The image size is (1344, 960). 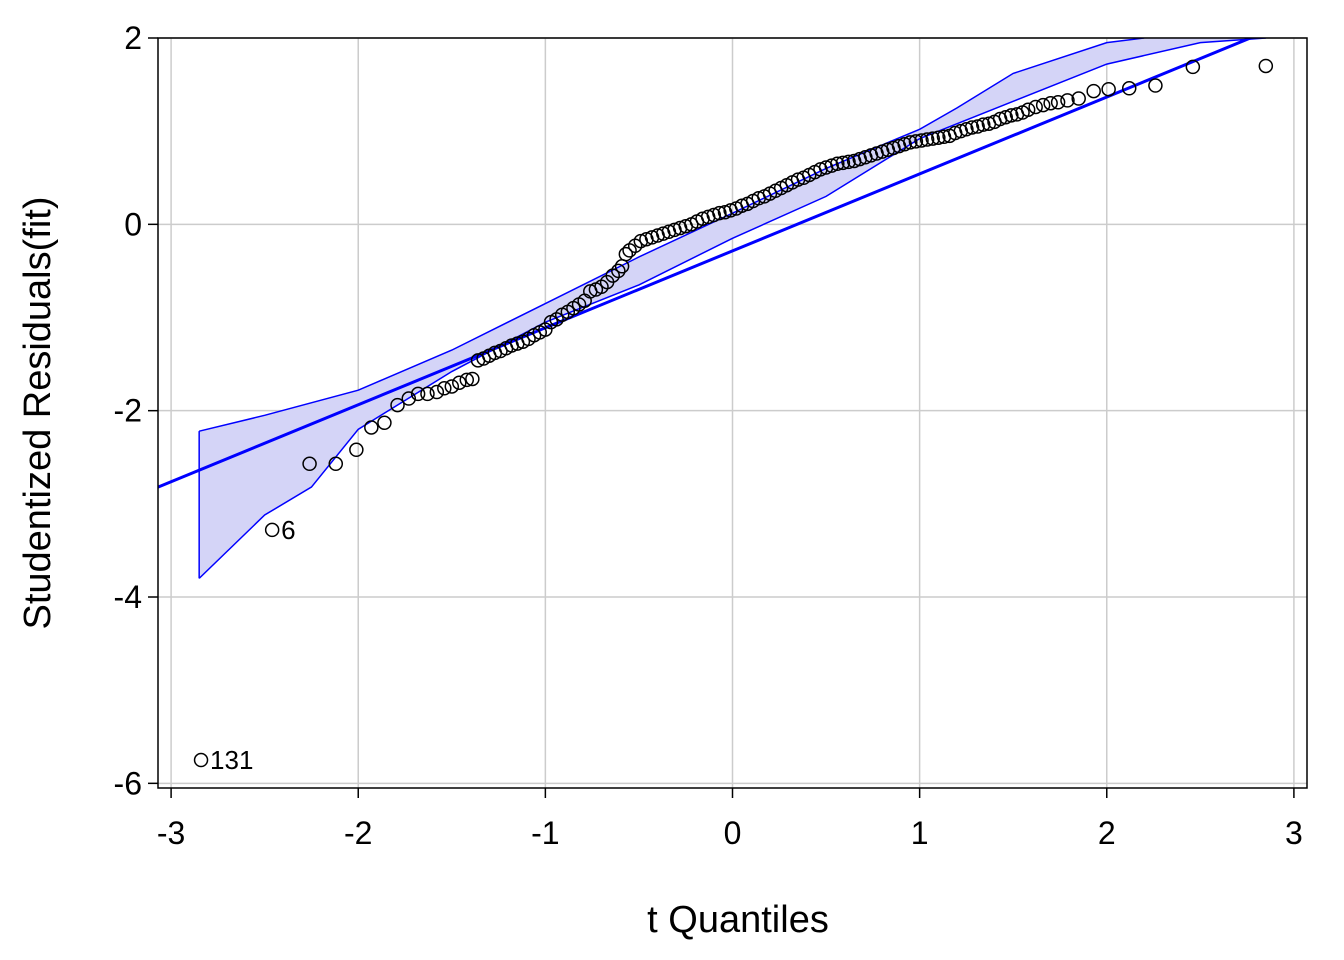 I want to click on x-tick-label: 0, so click(x=733, y=833).